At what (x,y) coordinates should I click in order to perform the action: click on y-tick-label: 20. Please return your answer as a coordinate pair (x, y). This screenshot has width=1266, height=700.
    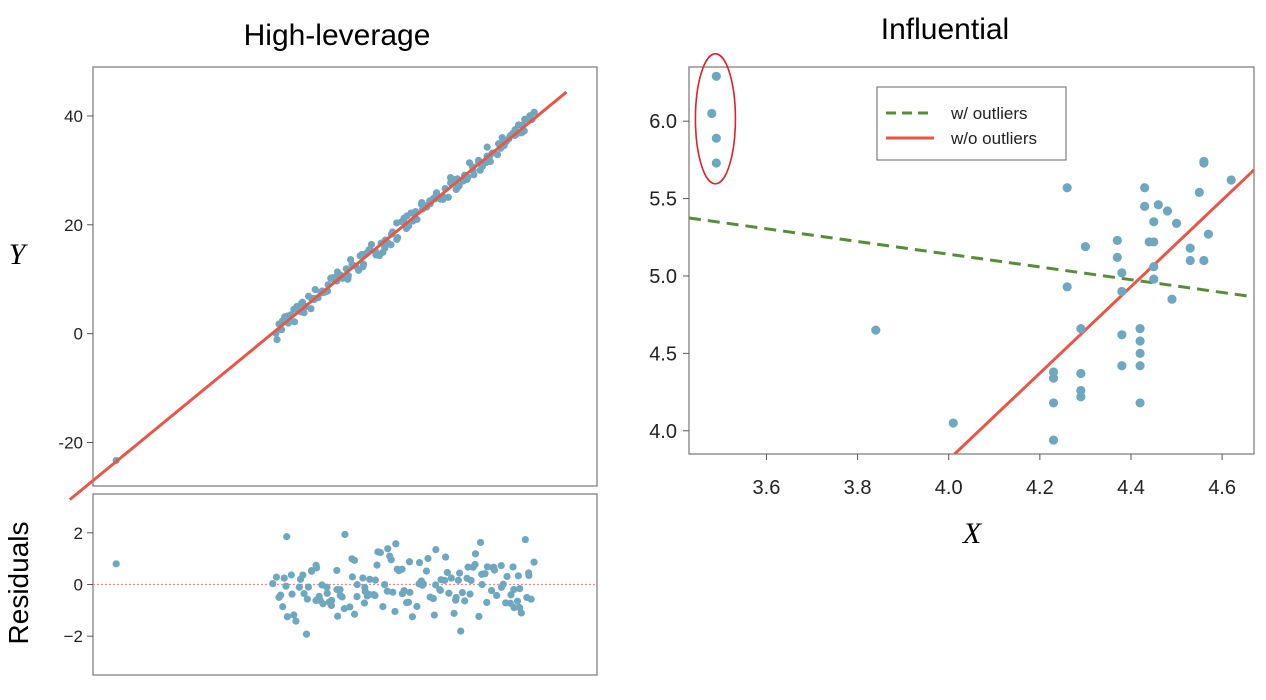
    Looking at the image, I should click on (73, 225).